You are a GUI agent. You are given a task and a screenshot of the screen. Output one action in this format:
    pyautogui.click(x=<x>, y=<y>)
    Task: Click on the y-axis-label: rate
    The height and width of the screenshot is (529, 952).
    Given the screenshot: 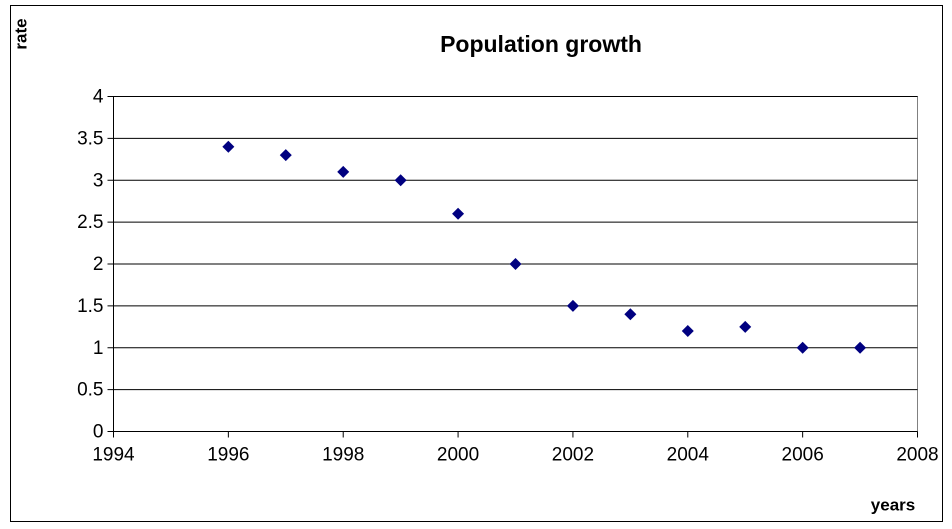 What is the action you would take?
    pyautogui.click(x=20, y=33)
    